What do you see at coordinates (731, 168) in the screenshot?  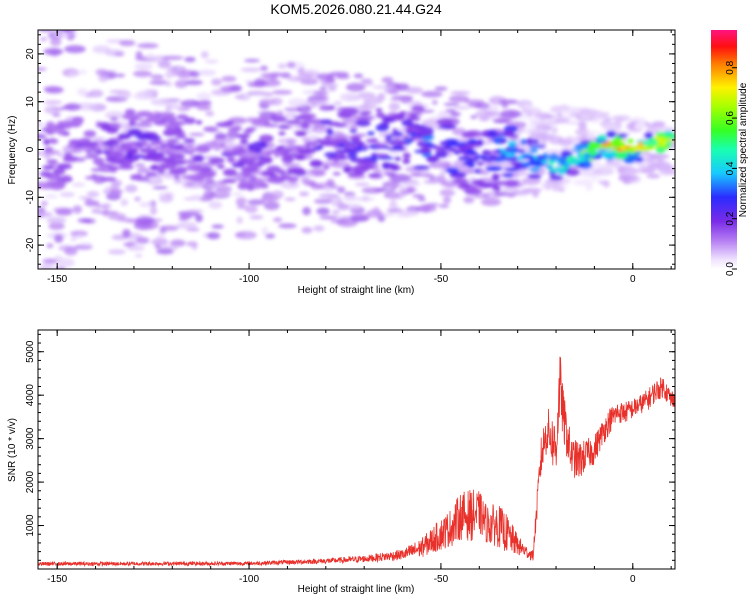 I see `colorbar-axis: 0.0 0.2 0.4 0.6 0.8` at bounding box center [731, 168].